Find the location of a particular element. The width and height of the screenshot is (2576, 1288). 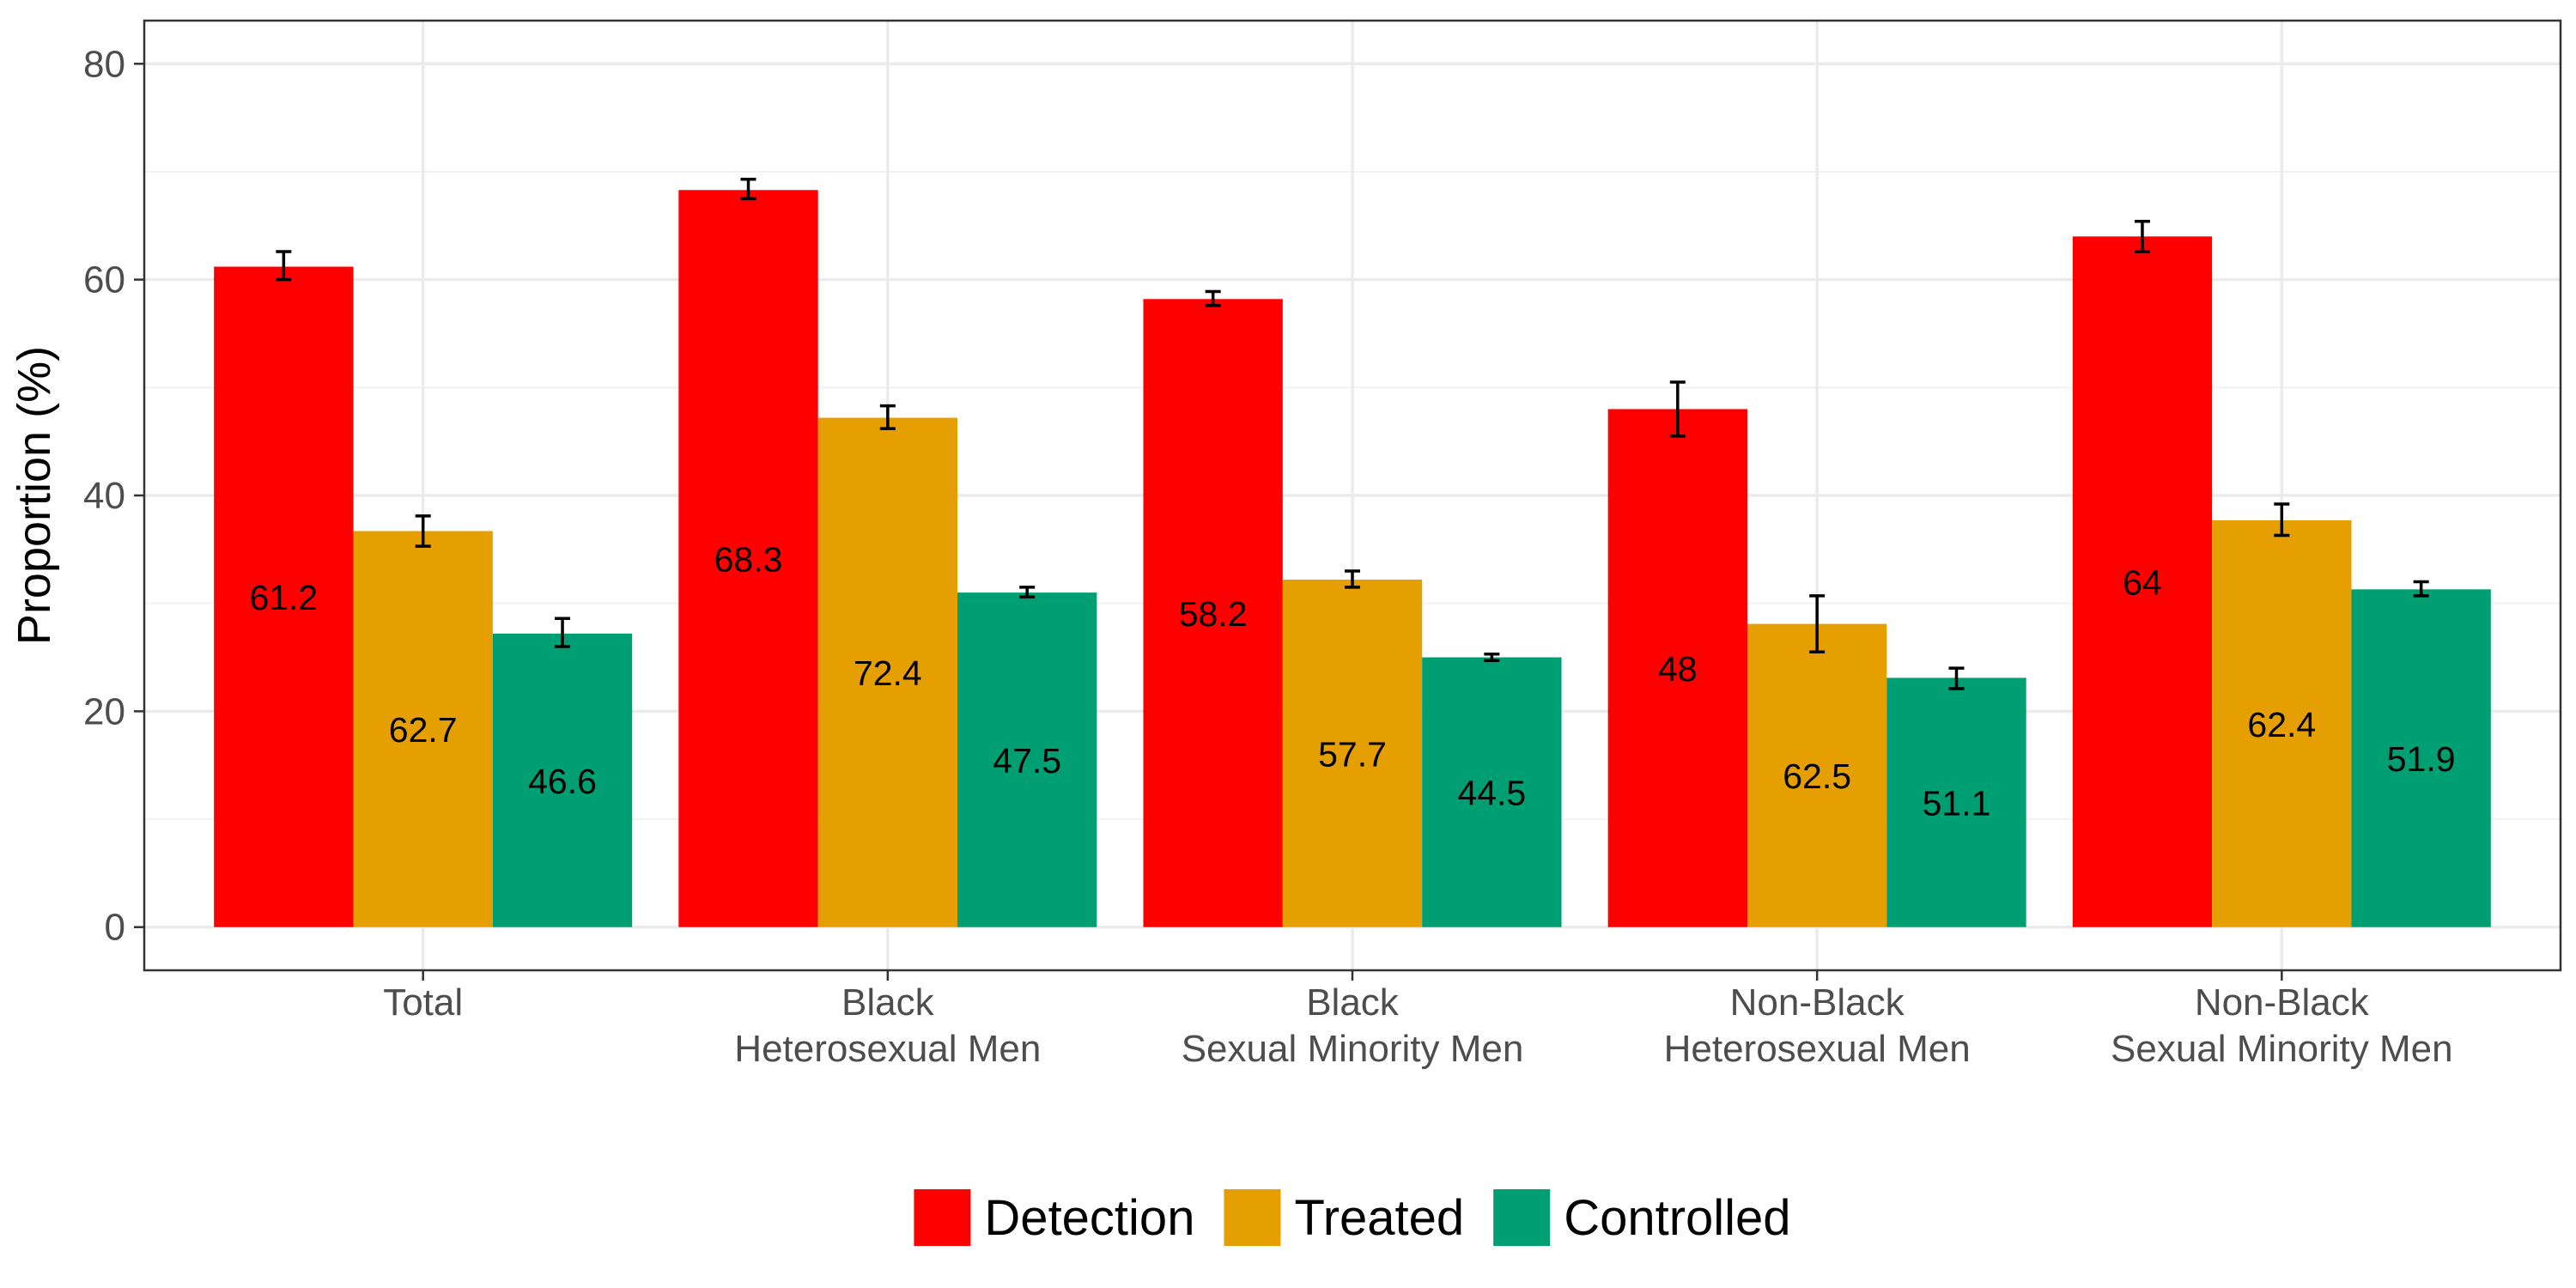

bar-value-label: 62.7 is located at coordinates (423, 730).